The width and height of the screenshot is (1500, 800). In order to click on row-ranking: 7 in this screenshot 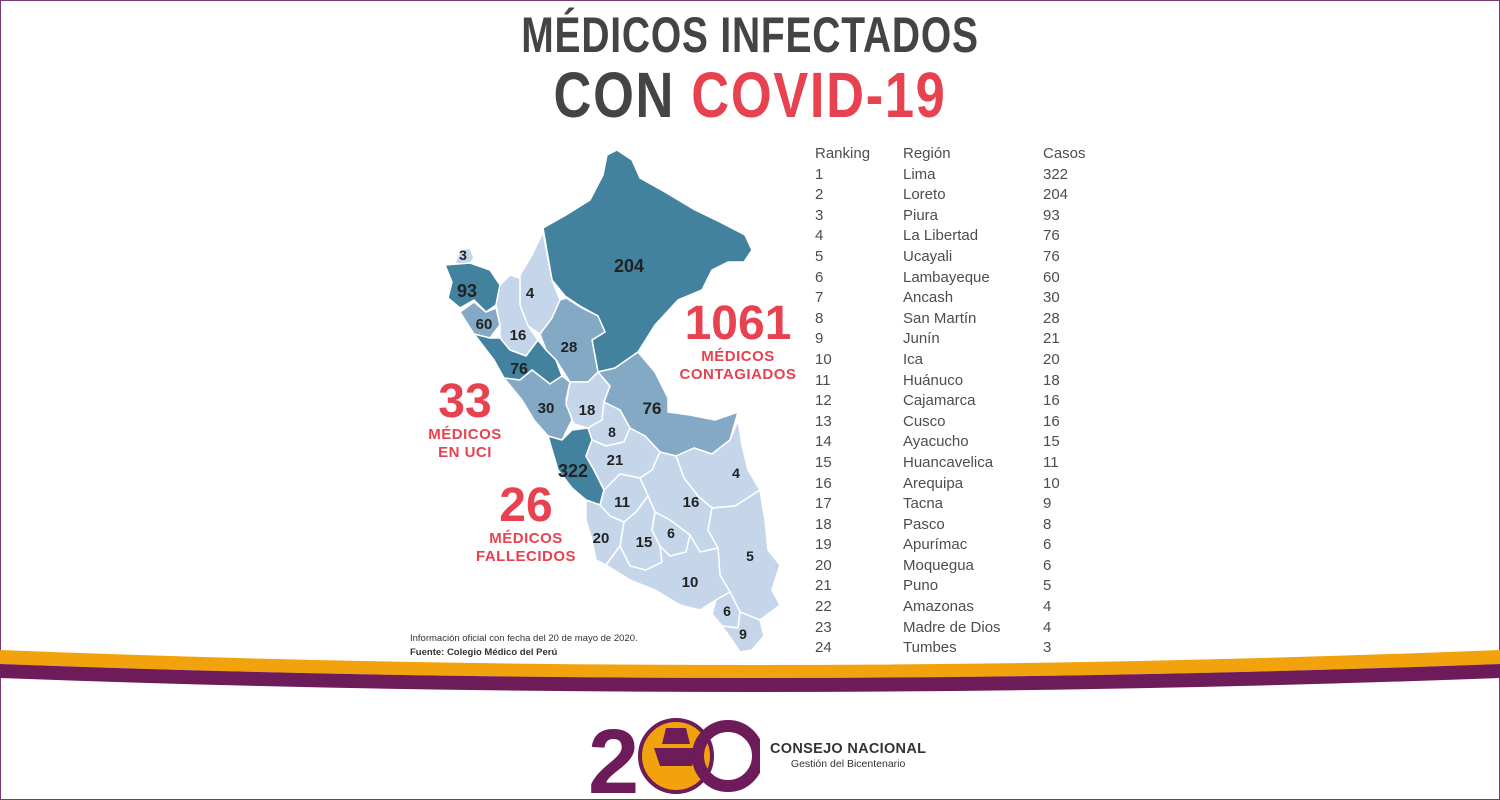, I will do `click(819, 298)`.